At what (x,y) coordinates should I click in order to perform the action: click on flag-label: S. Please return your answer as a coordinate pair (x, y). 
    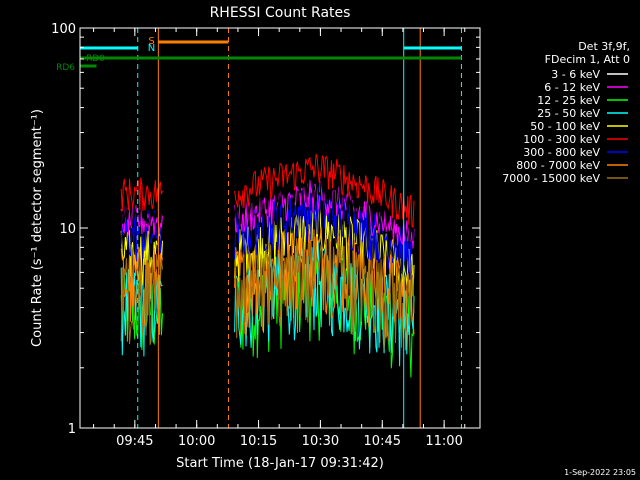
    Looking at the image, I should click on (151, 41).